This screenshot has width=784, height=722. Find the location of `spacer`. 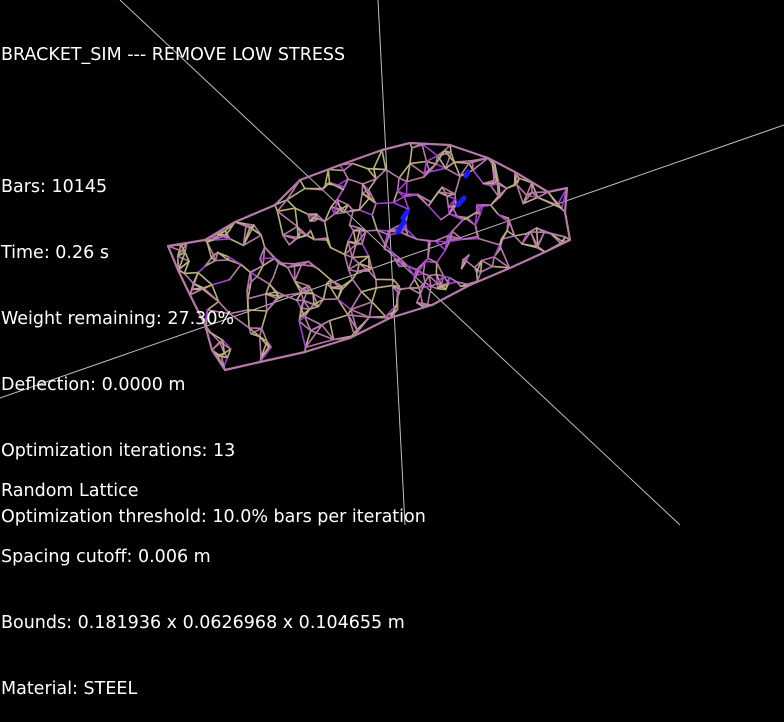

spacer is located at coordinates (213, 121).